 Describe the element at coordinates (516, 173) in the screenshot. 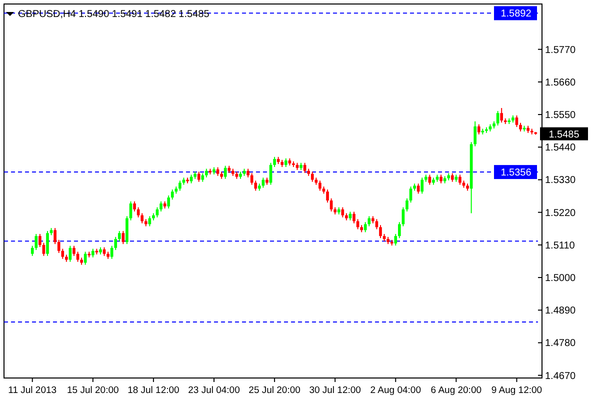

I see `ref-line-label: 1.5356` at that location.